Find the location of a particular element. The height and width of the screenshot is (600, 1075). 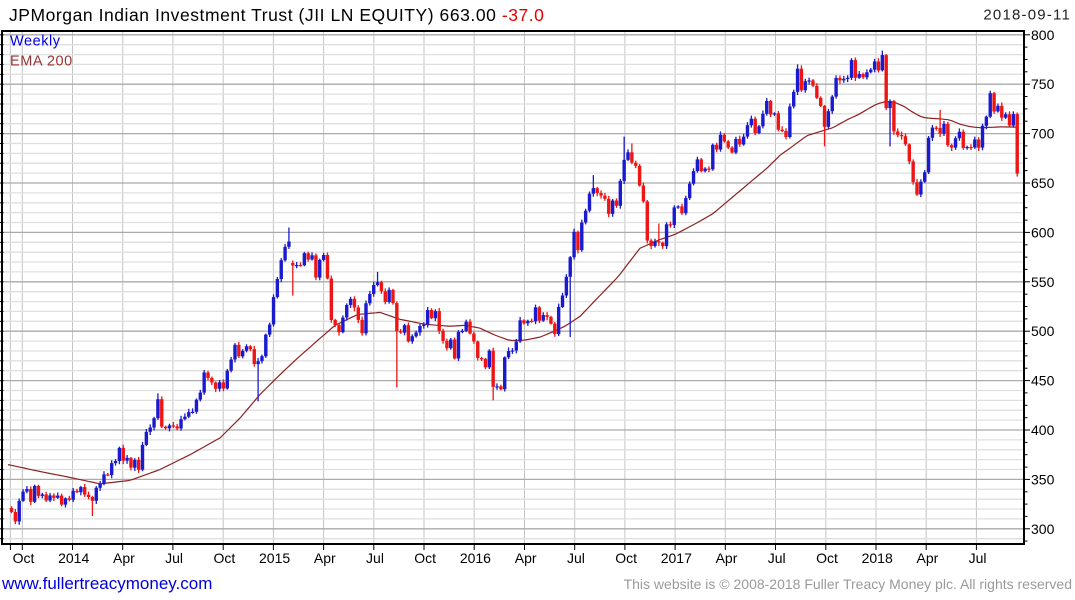

svg-text: Weekly is located at coordinates (35, 42).